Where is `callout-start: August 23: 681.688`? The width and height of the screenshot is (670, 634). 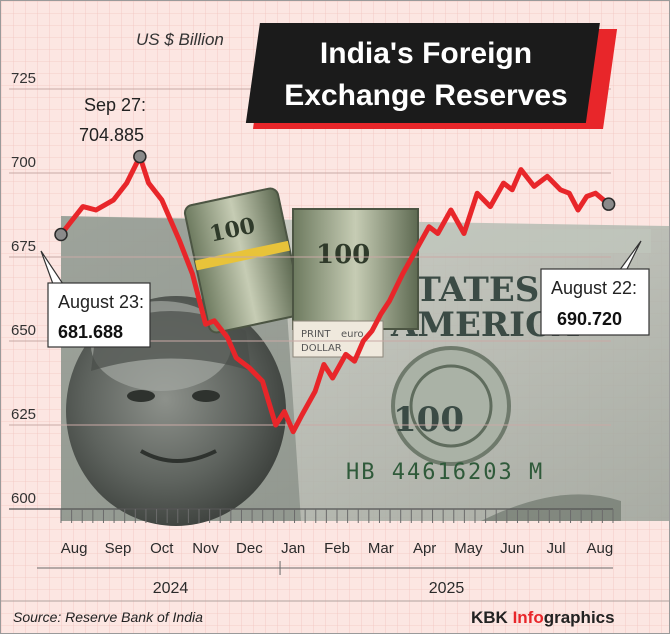 callout-start: August 23: 681.688 is located at coordinates (95, 299).